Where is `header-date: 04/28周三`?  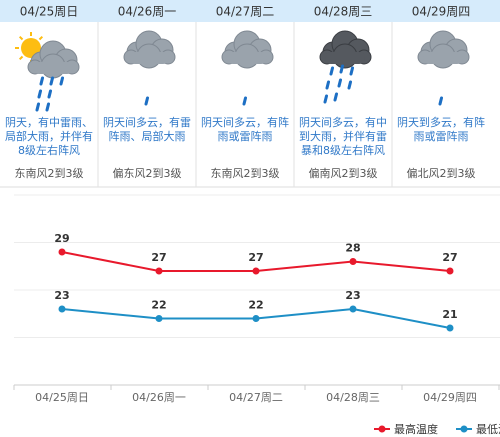 header-date: 04/28周三 is located at coordinates (343, 12).